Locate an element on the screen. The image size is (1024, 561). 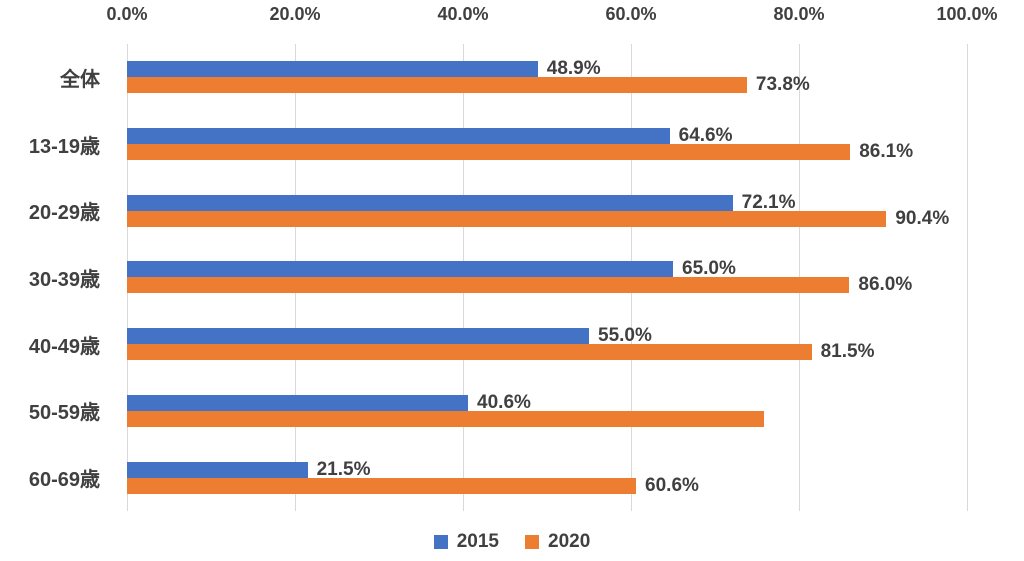
bar-line: 40.6% is located at coordinates (547, 402).